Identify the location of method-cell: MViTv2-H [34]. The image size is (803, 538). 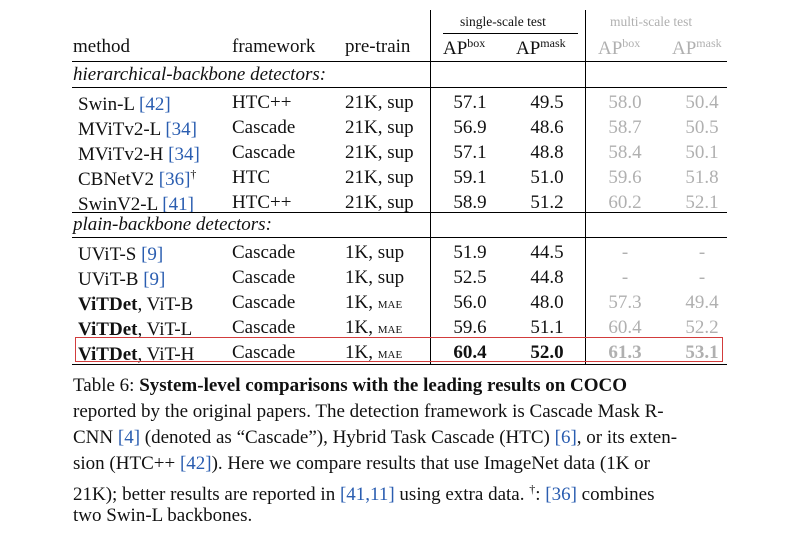
(139, 154).